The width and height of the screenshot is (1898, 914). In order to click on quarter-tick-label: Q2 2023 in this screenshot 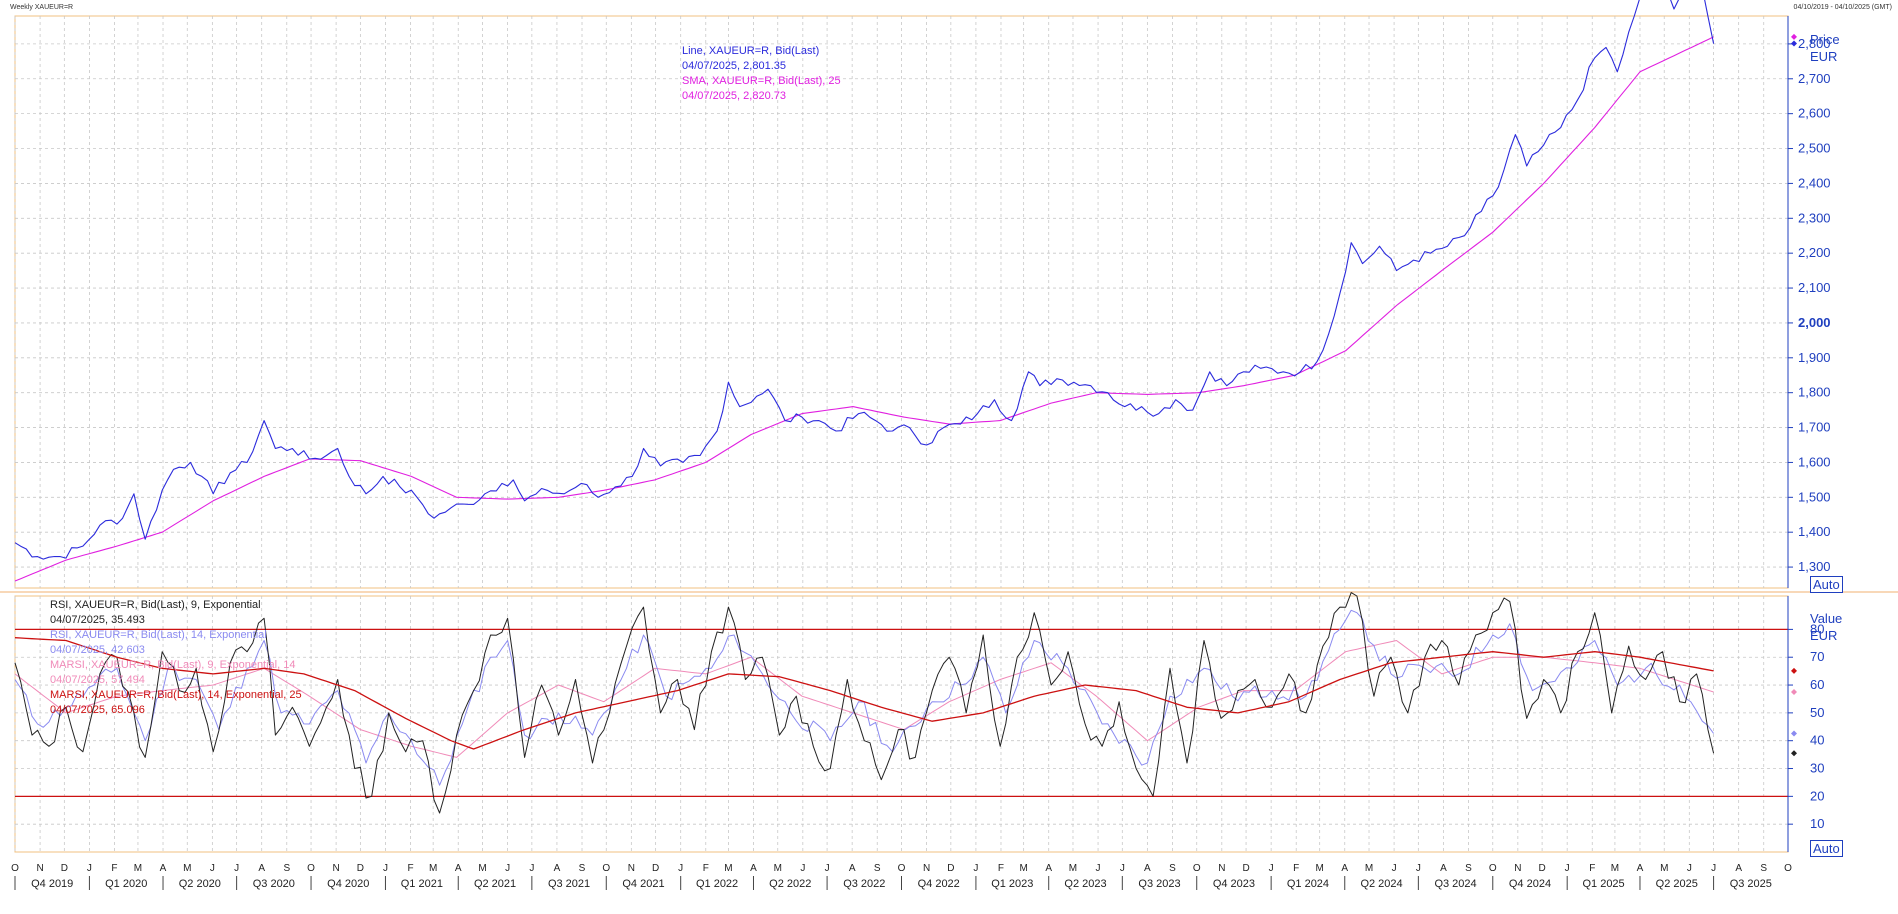, I will do `click(1085, 884)`.